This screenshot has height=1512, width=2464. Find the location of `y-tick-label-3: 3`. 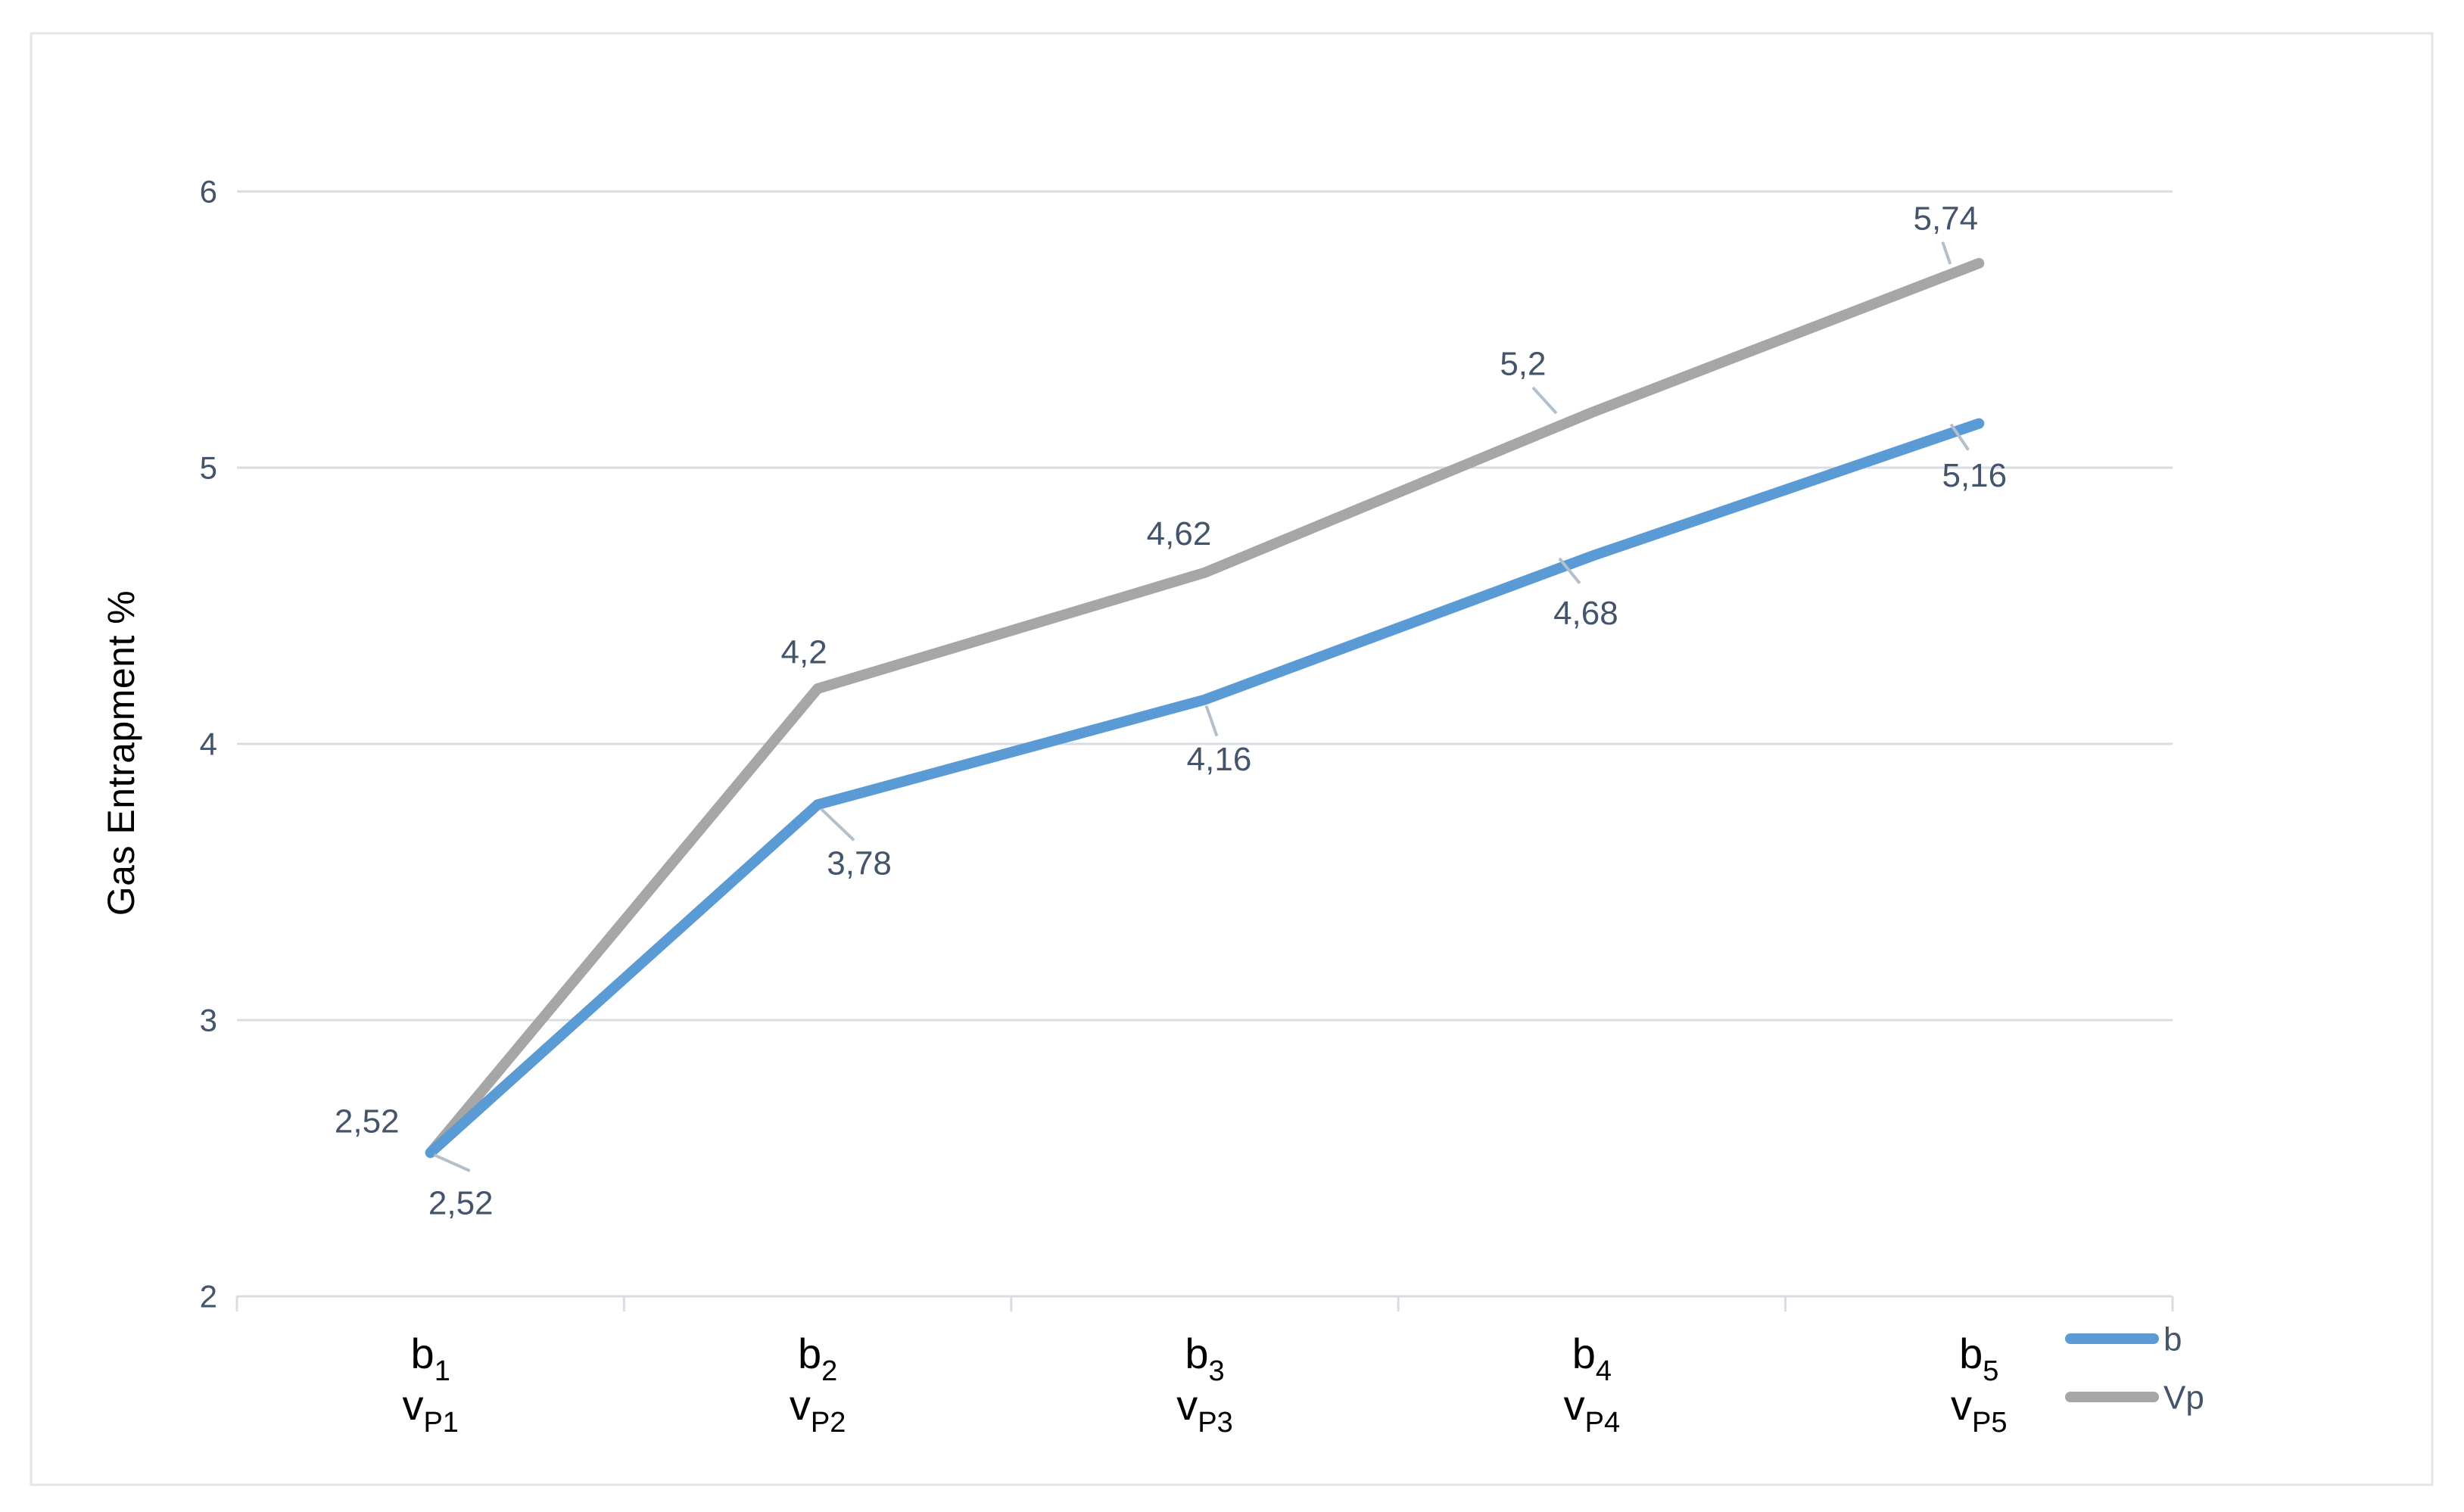

y-tick-label-3: 3 is located at coordinates (208, 1020).